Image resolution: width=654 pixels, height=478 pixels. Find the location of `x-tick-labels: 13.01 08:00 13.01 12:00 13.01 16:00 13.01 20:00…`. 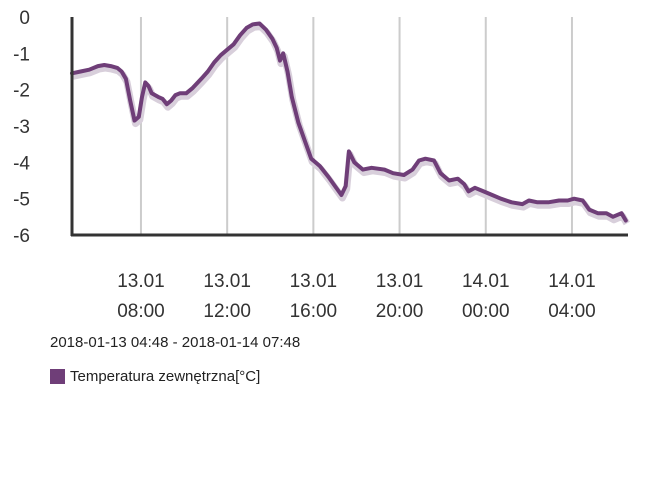

x-tick-labels: 13.01 08:00 13.01 12:00 13.01 16:00 13.01 20:00… is located at coordinates (356, 296).